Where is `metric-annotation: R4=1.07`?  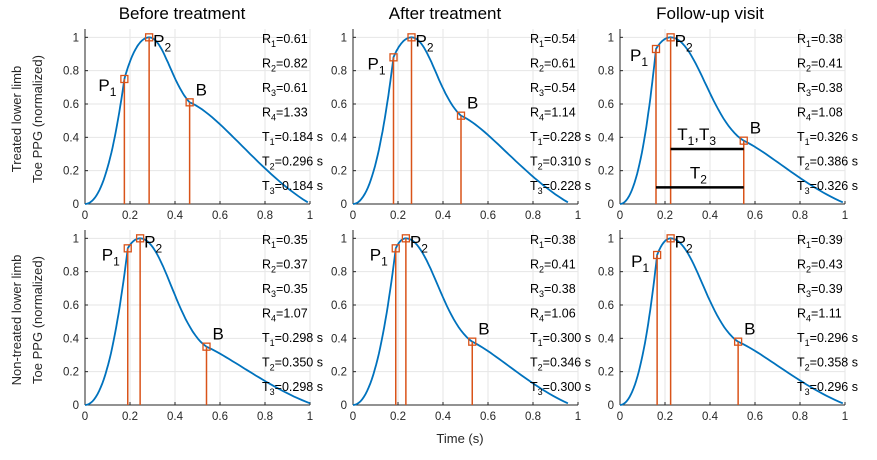 metric-annotation: R4=1.07 is located at coordinates (285, 315).